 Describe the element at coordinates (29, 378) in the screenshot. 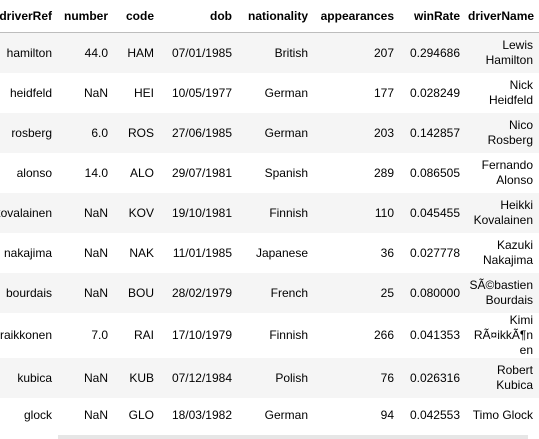

I see `cell-driverref: kubica` at that location.